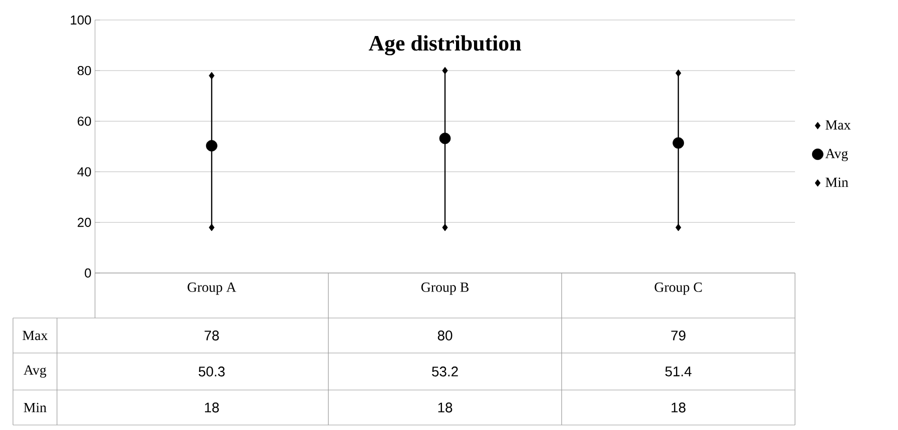 This screenshot has width=898, height=430. Describe the element at coordinates (445, 335) in the screenshot. I see `data-label: 80` at that location.